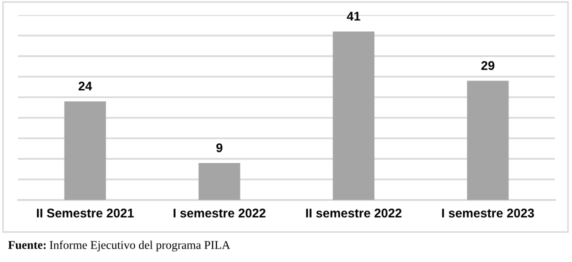 Image resolution: width=572 pixels, height=262 pixels. What do you see at coordinates (220, 213) in the screenshot?
I see `x-tick-label: I semestre 2022` at bounding box center [220, 213].